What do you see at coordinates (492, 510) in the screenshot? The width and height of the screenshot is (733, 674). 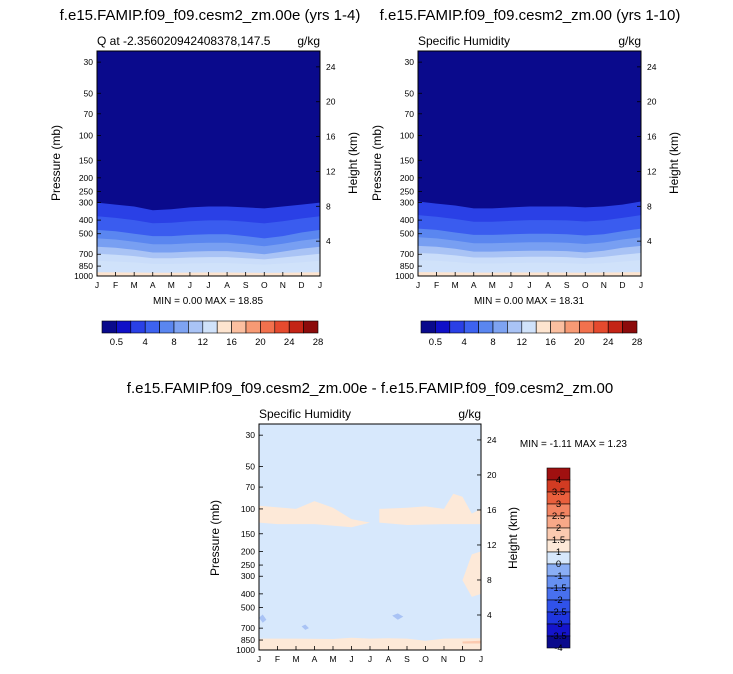 I see `y2-tick-label: 16` at bounding box center [492, 510].